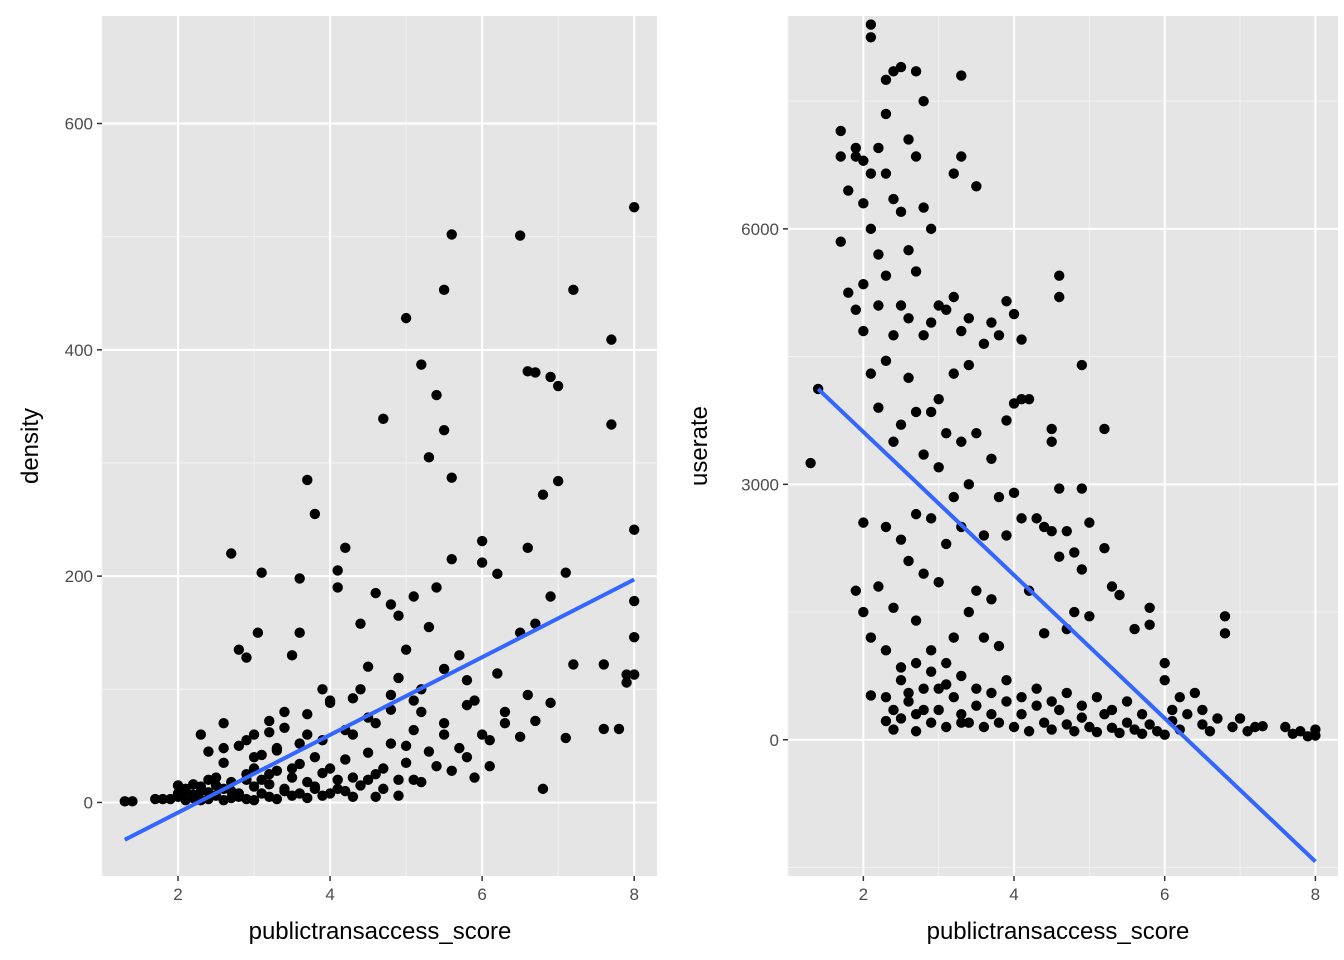 This screenshot has width=1344, height=960. I want to click on right-y-axis-title: userate, so click(699, 446).